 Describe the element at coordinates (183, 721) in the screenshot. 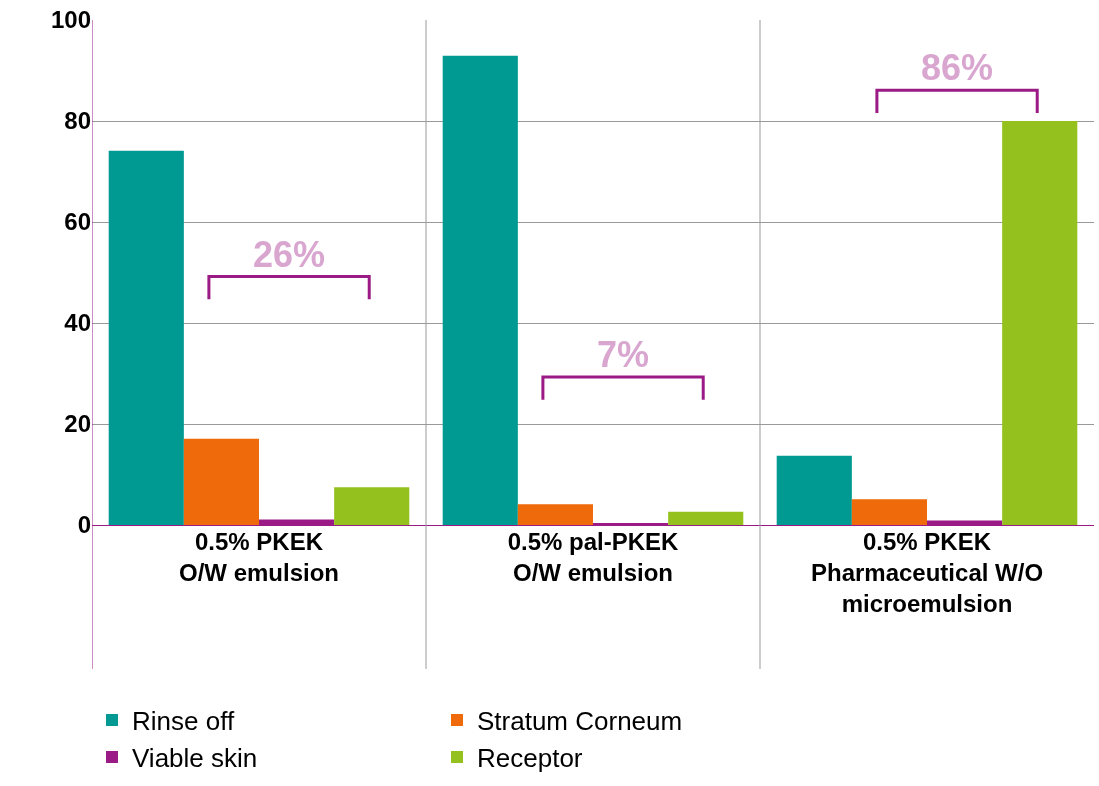

I see `legend-label: Rinse off` at that location.